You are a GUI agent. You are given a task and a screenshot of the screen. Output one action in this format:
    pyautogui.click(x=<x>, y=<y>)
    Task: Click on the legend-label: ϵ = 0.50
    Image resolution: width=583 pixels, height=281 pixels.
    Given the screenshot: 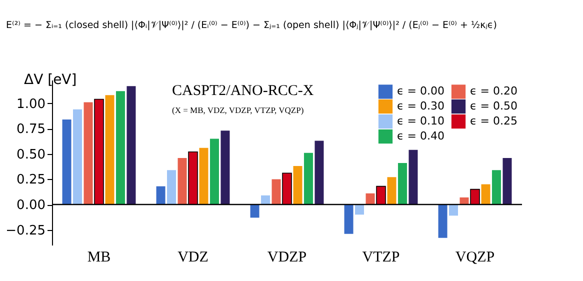 What is the action you would take?
    pyautogui.click(x=494, y=106)
    